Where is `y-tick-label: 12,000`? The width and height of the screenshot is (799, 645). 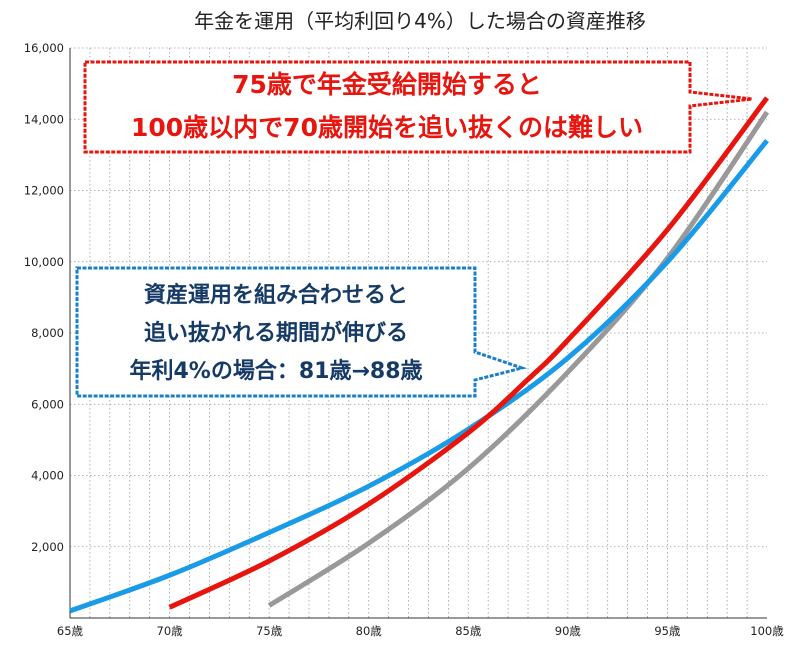 y-tick-label: 12,000 is located at coordinates (44, 191).